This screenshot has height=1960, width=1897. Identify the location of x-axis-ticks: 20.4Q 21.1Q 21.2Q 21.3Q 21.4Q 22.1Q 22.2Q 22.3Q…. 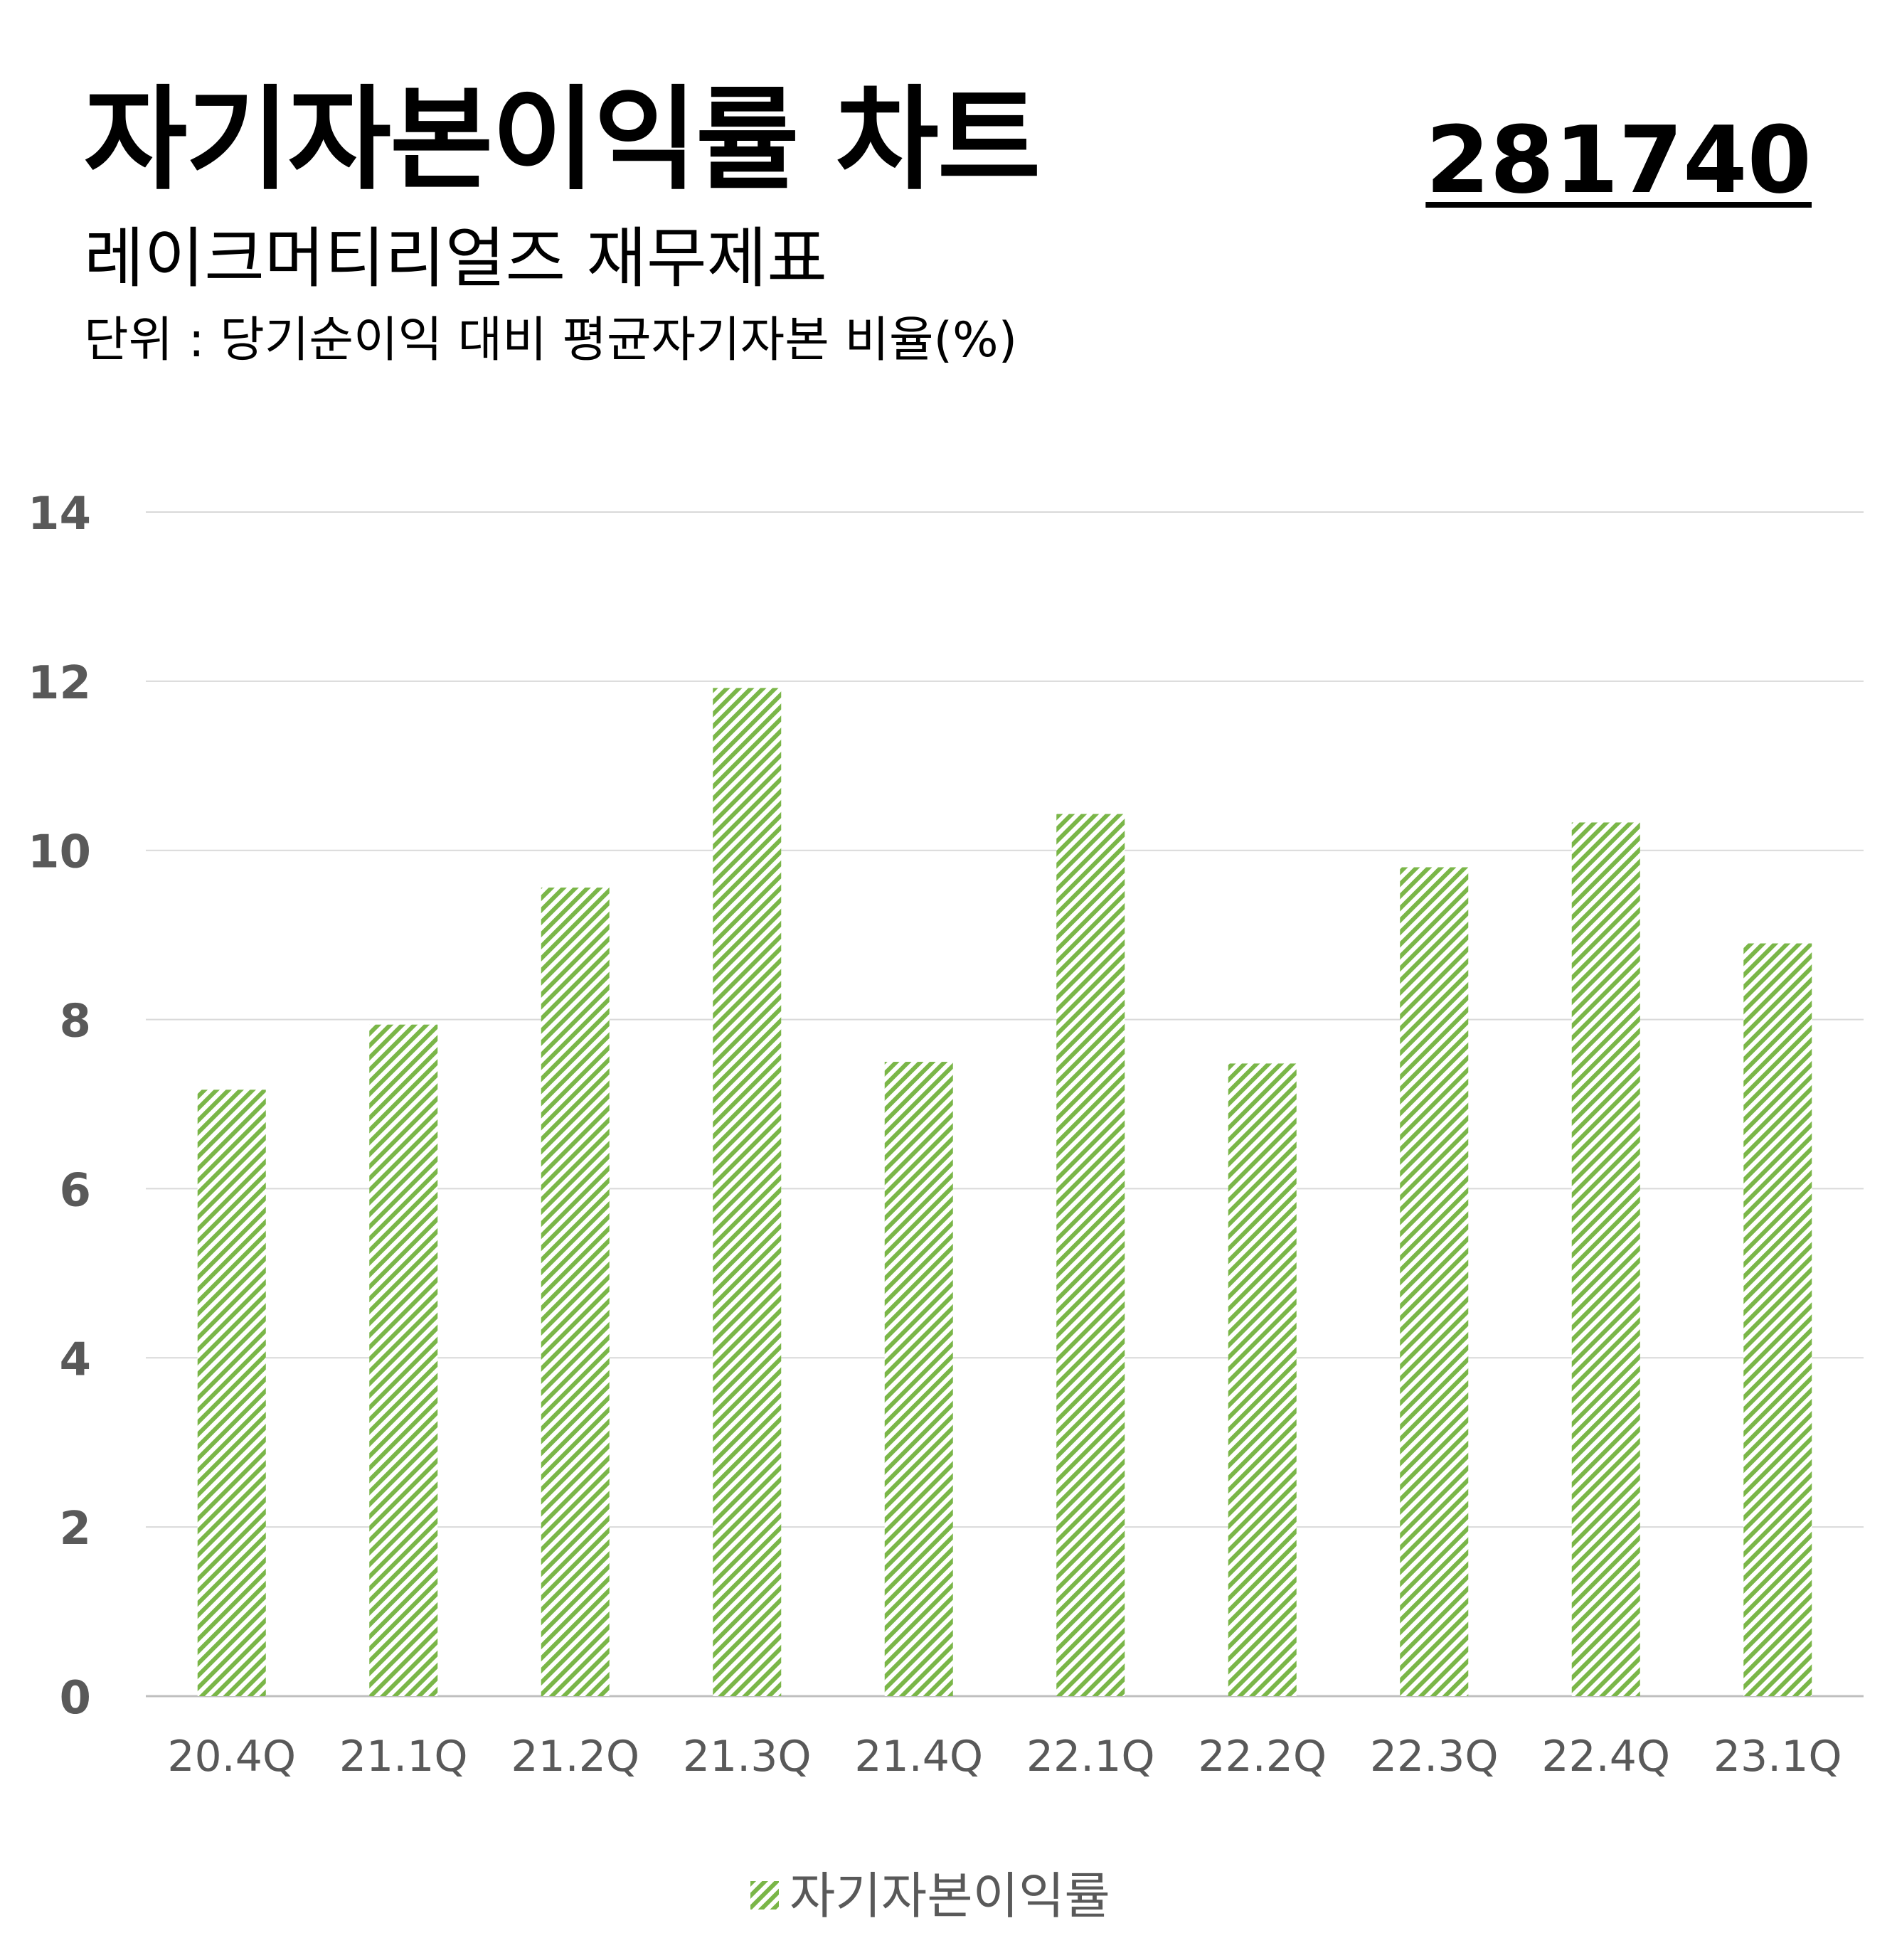
(1005, 1756).